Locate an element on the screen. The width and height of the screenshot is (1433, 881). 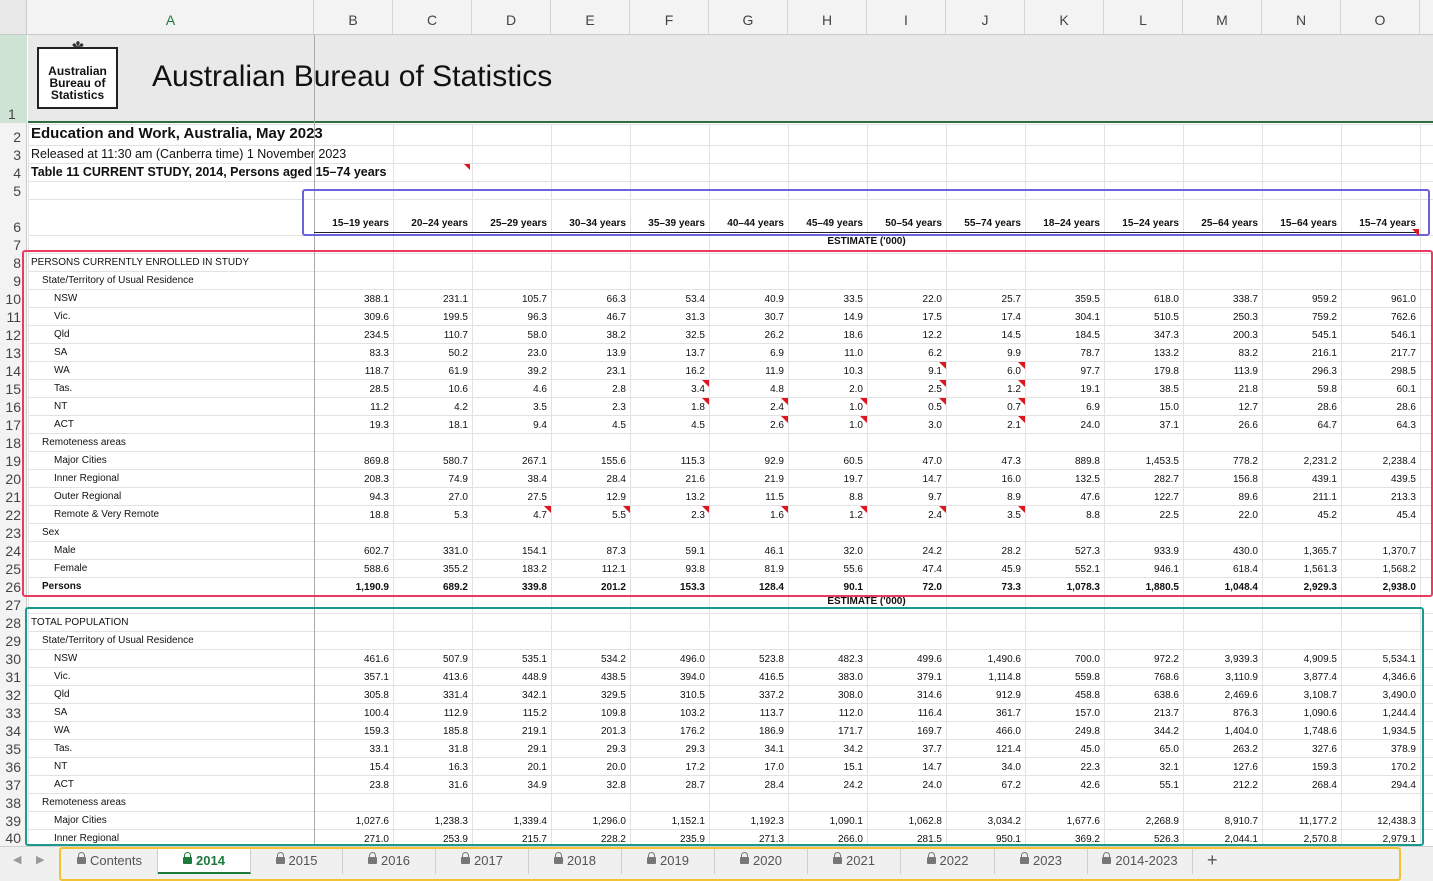
value-cell: 588.6 is located at coordinates (376, 569).